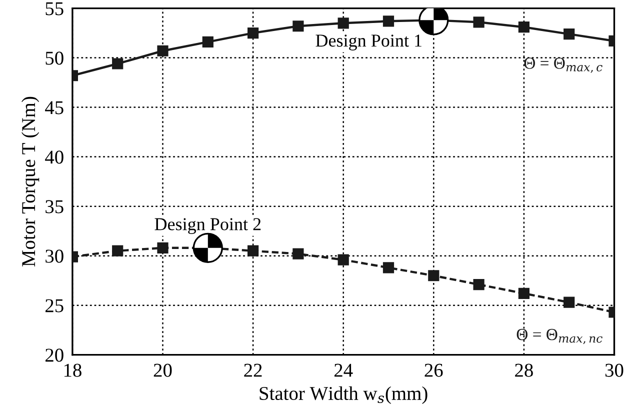 Image resolution: width=630 pixels, height=415 pixels. What do you see at coordinates (343, 370) in the screenshot?
I see `x-tick-label: 24` at bounding box center [343, 370].